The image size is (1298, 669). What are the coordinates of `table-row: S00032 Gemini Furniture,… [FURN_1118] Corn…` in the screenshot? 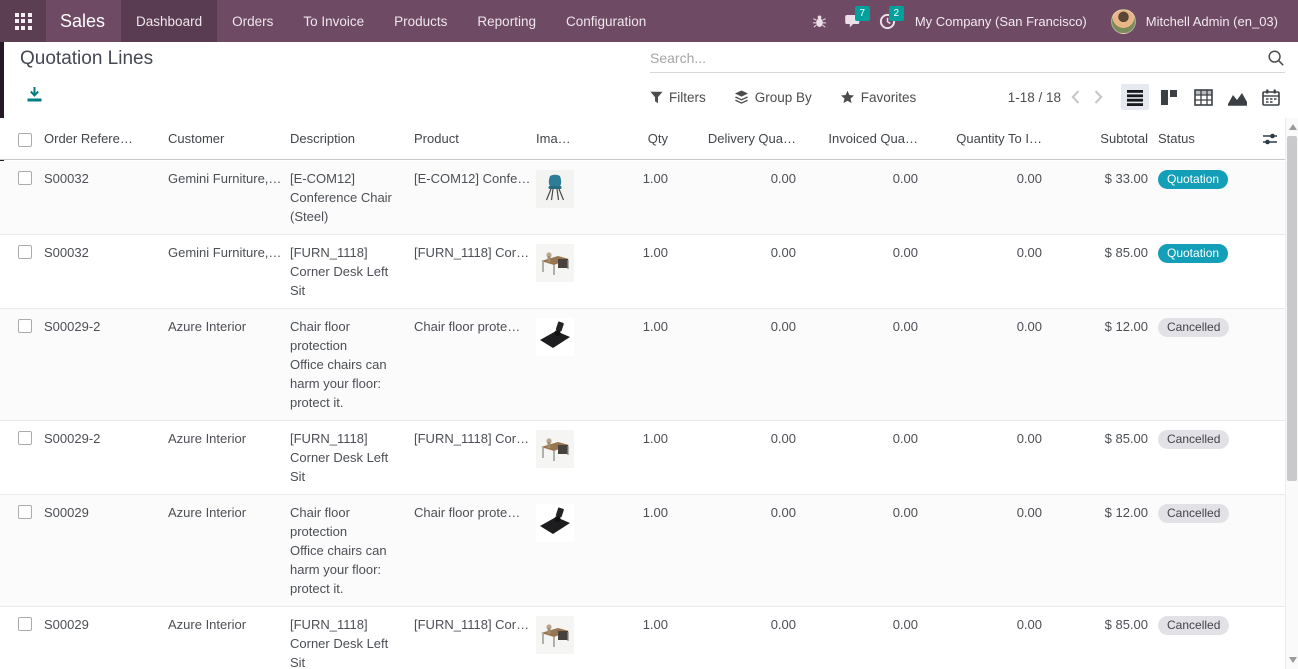 It's located at (642, 272).